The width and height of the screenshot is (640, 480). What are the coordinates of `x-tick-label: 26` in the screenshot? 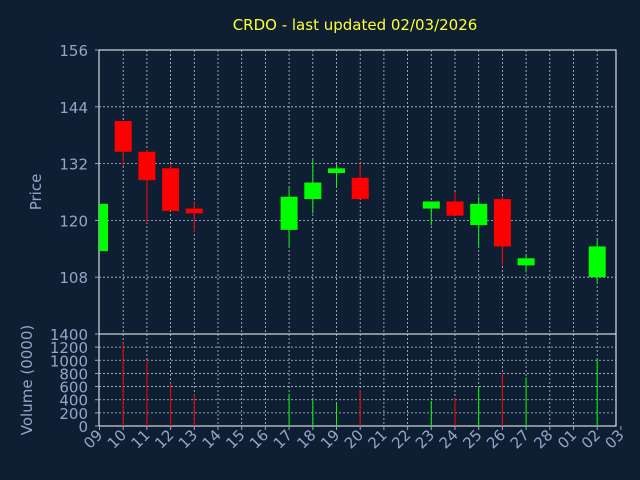 It's located at (496, 439).